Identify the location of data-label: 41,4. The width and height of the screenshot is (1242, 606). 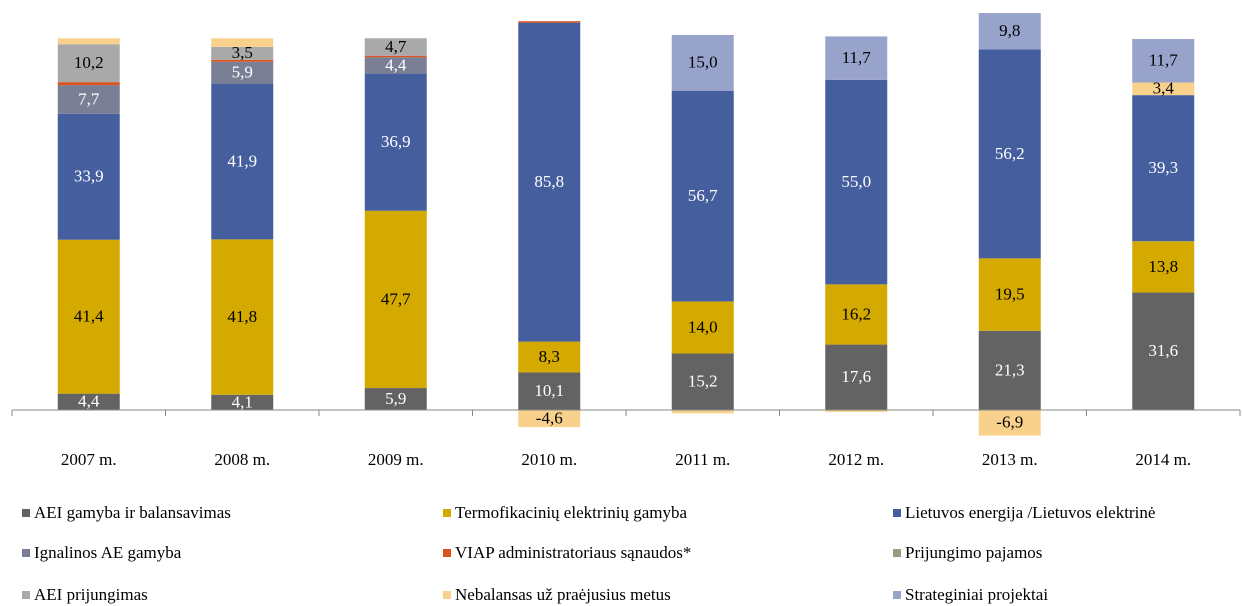
(89, 316).